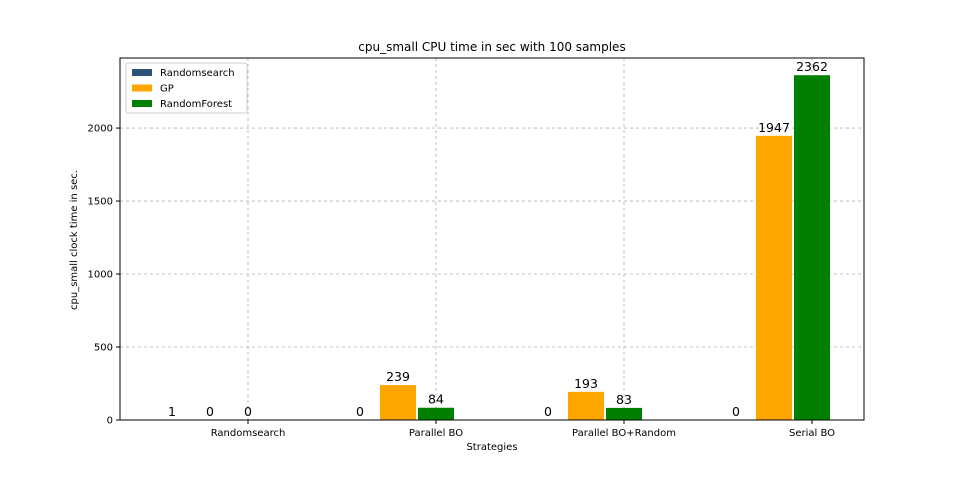 This screenshot has height=480, width=960. I want to click on legend-box, so click(186, 88).